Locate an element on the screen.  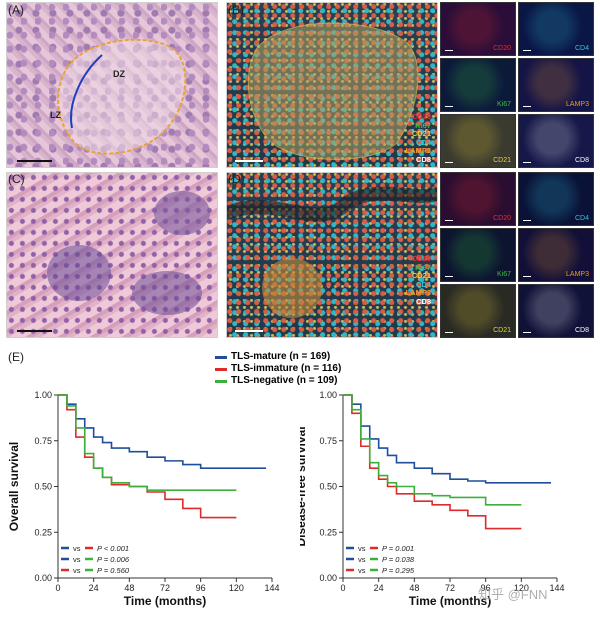
stain-label: CD20 is located at coordinates (421, 116).